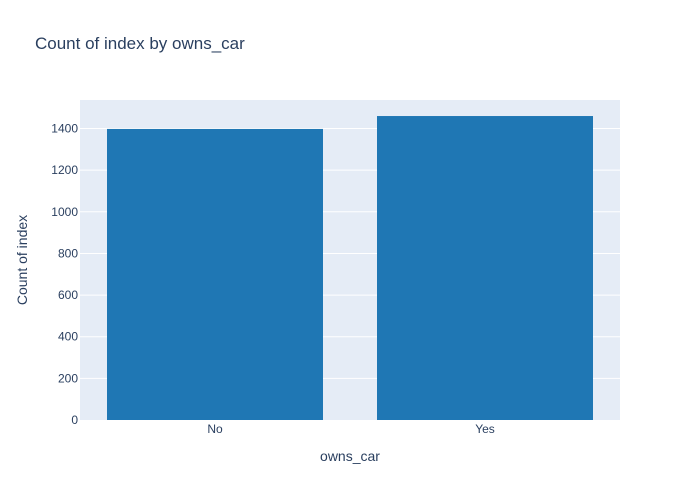  I want to click on y-tick-label: 200, so click(68, 378).